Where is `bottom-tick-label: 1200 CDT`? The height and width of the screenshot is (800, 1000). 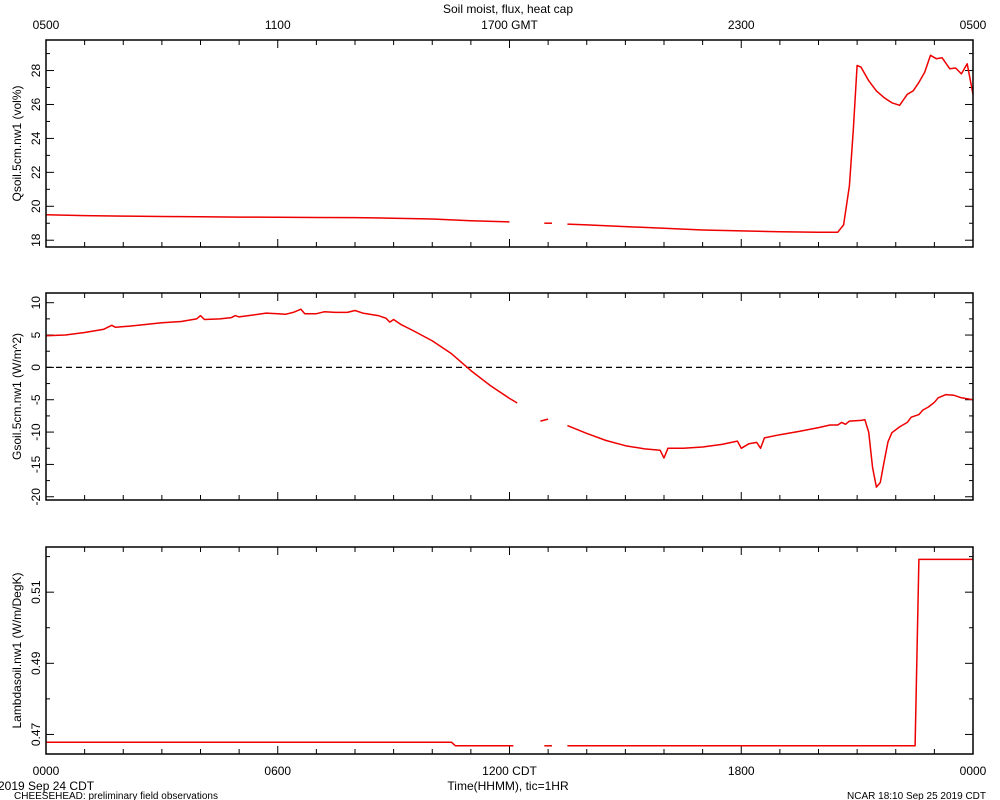
bottom-tick-label: 1200 CDT is located at coordinates (509, 771).